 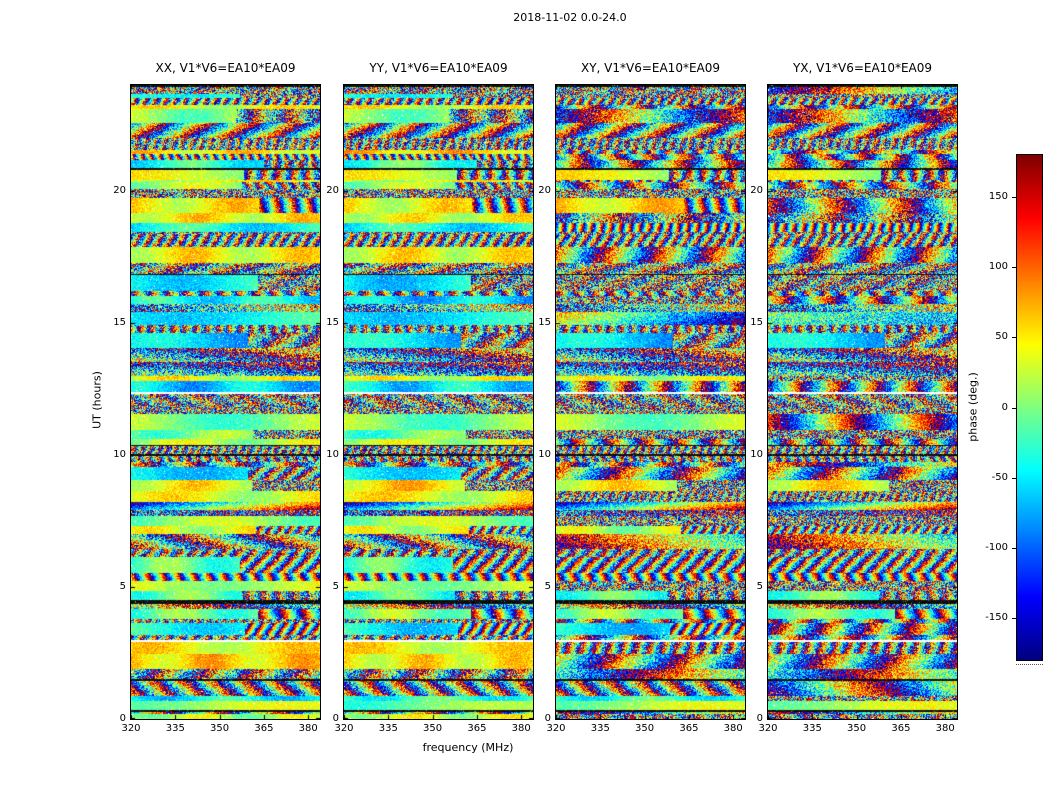 I want to click on panel-title-yy: YY, V1*V6=EA10*EA09, so click(x=438, y=68).